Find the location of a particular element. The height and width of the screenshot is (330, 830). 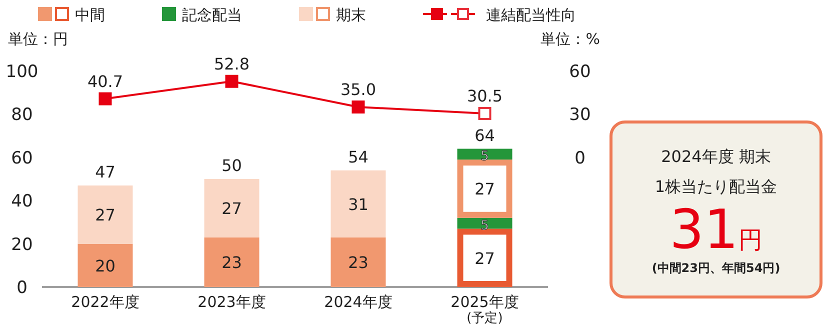

total-label: 47 is located at coordinates (105, 172).